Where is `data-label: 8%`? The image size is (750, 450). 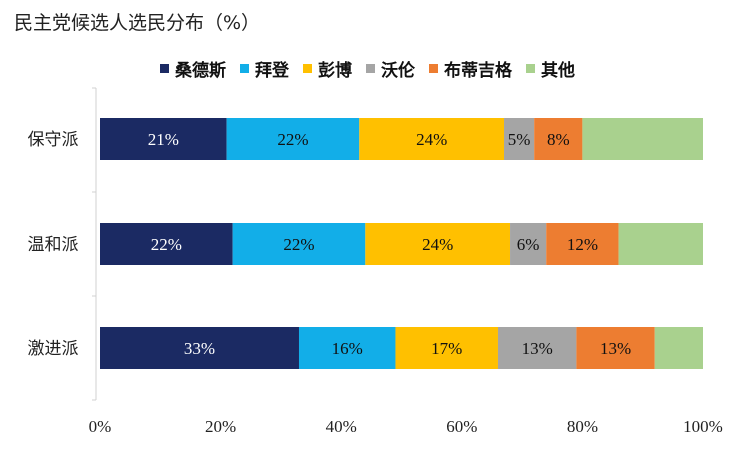 data-label: 8% is located at coordinates (558, 139).